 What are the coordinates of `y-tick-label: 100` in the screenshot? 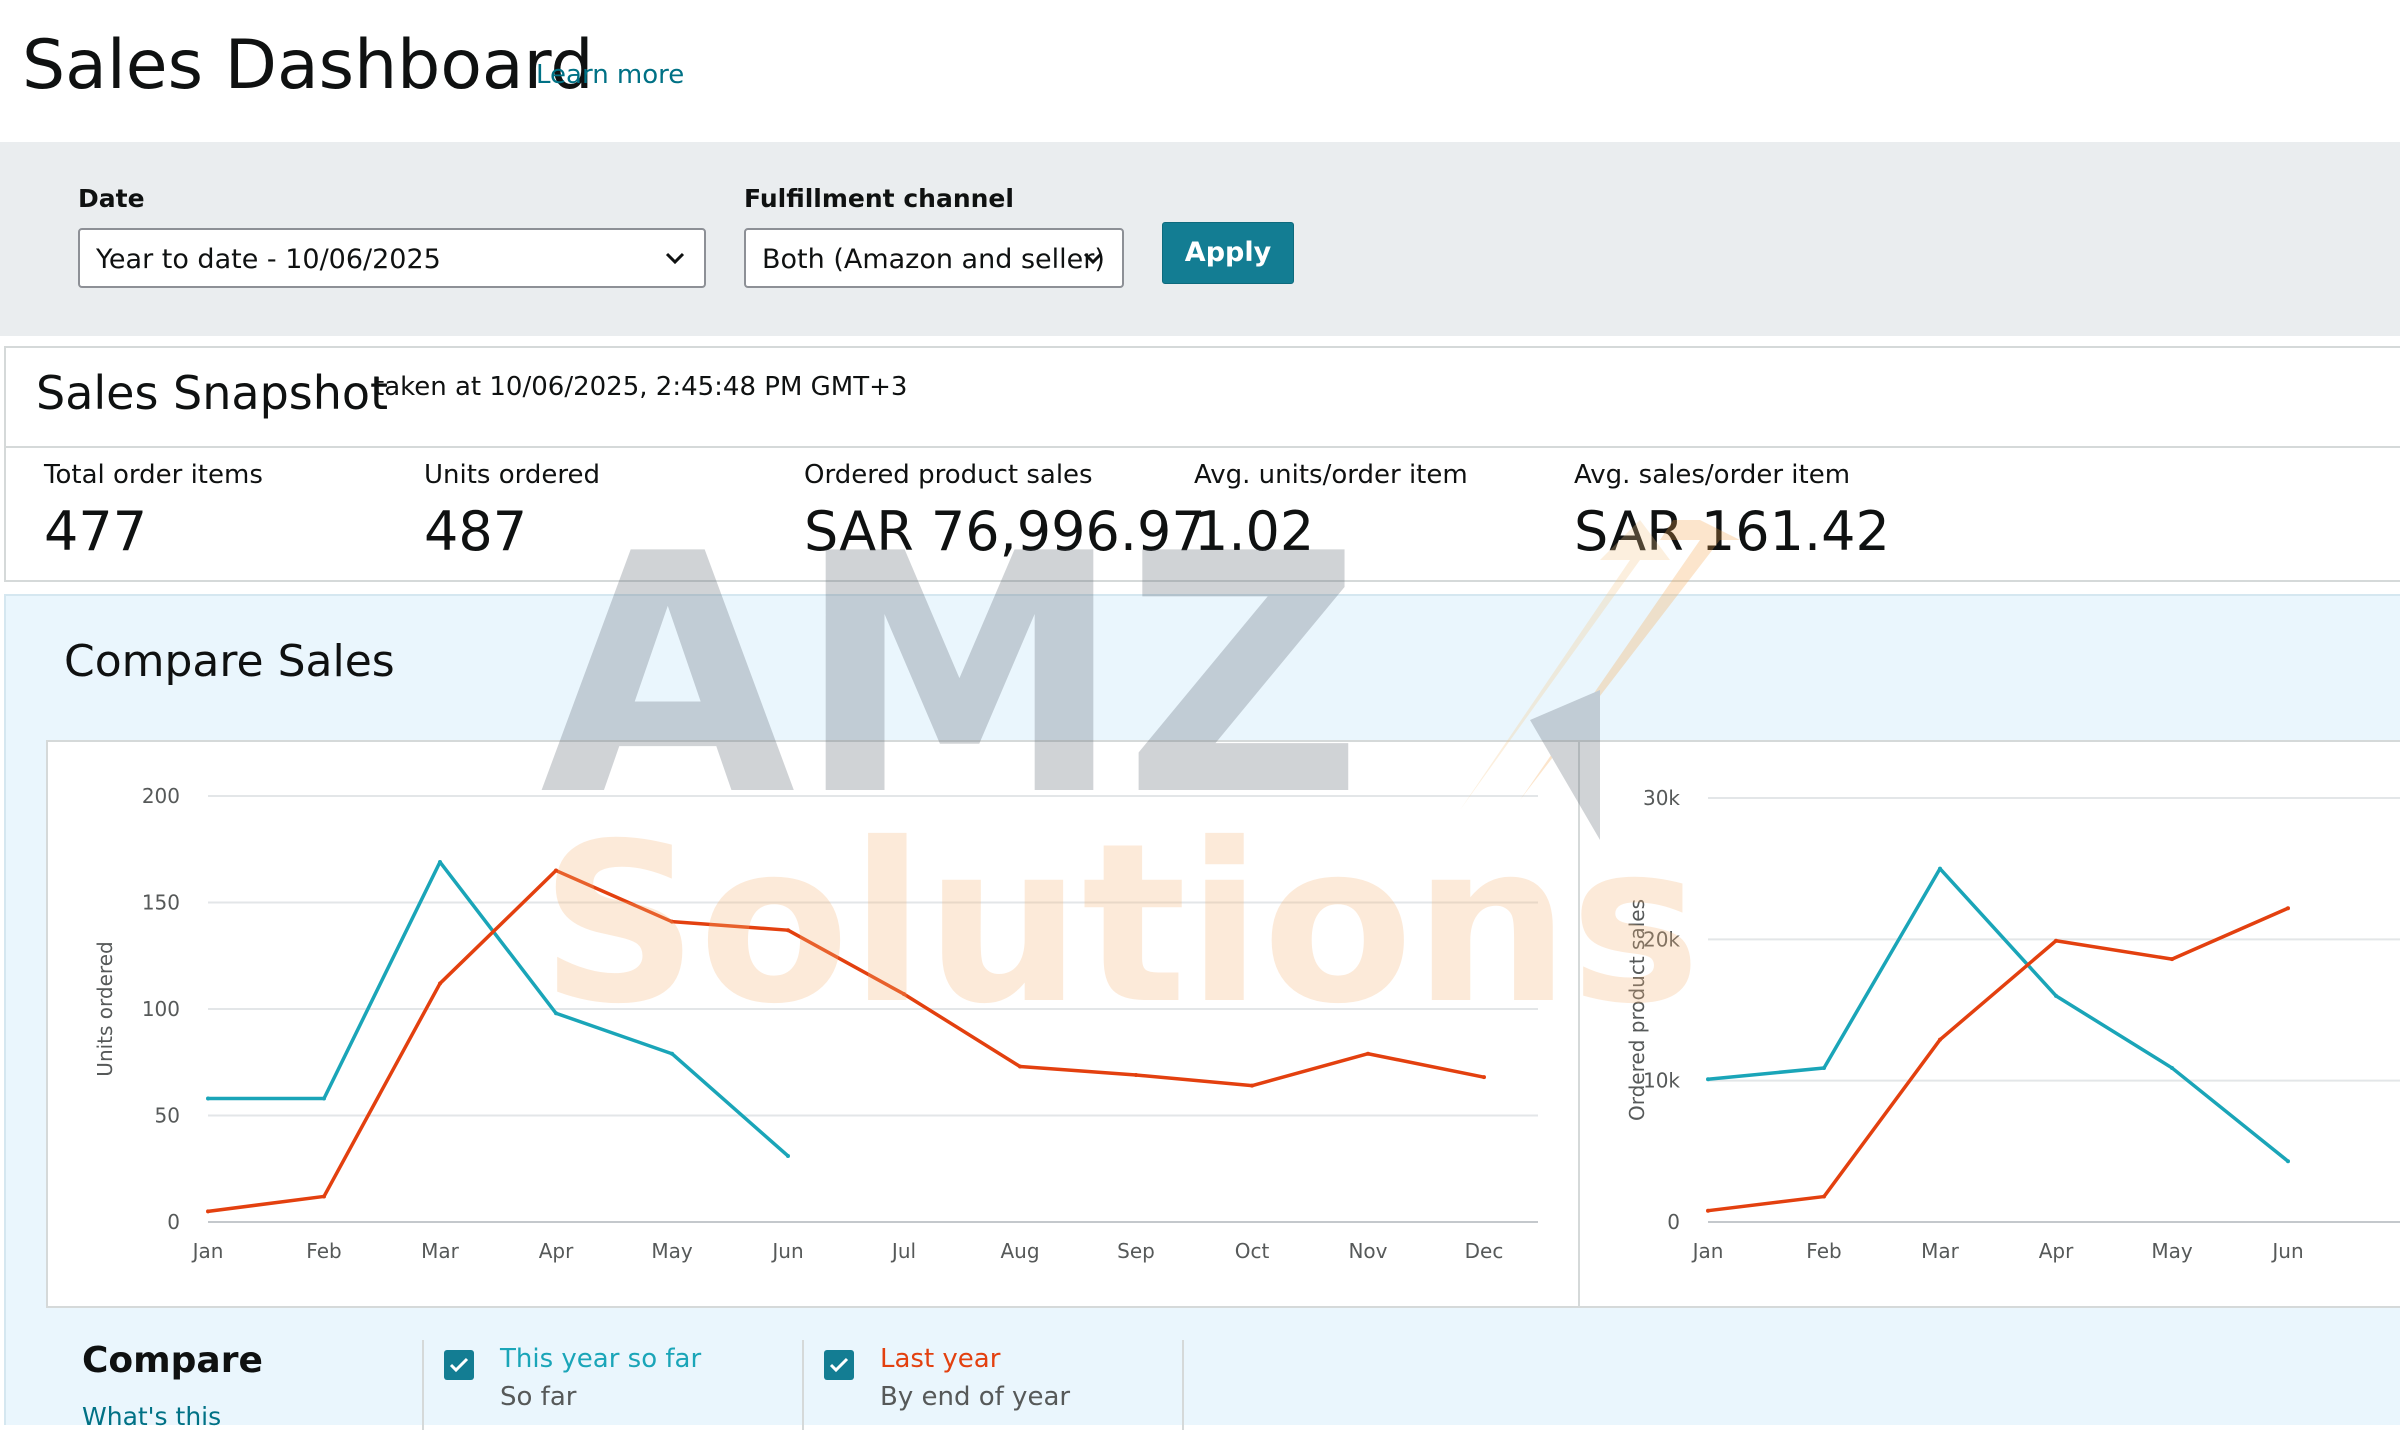 It's located at (161, 1009).